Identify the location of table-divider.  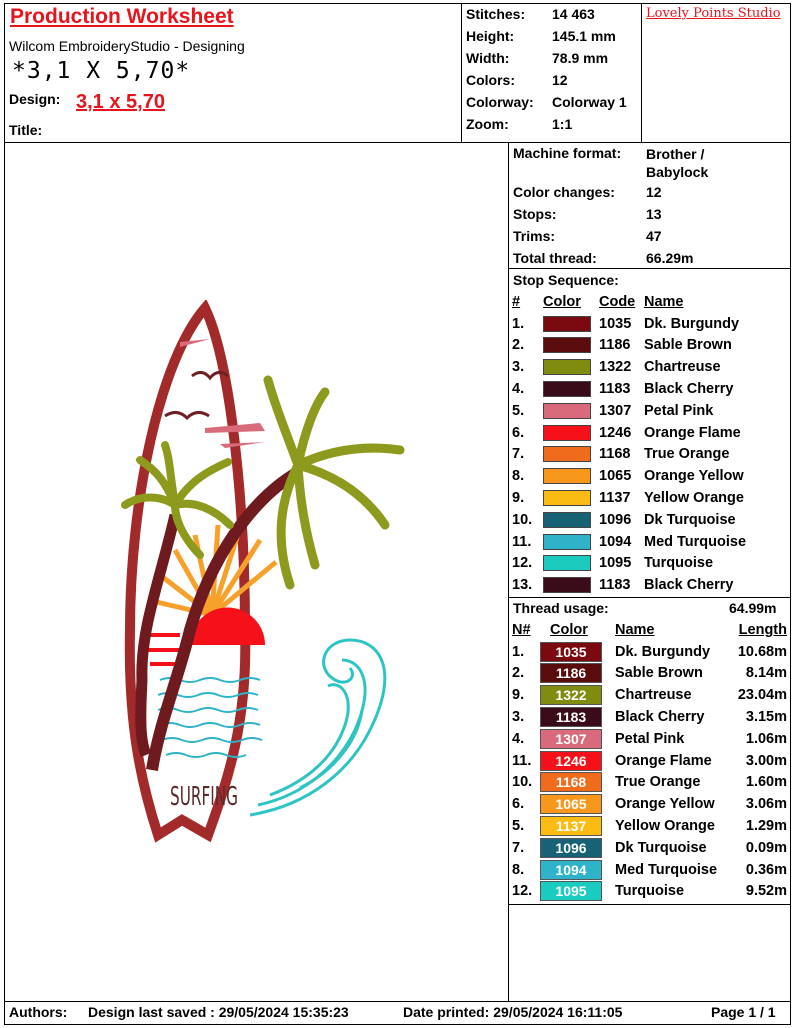
(508, 572).